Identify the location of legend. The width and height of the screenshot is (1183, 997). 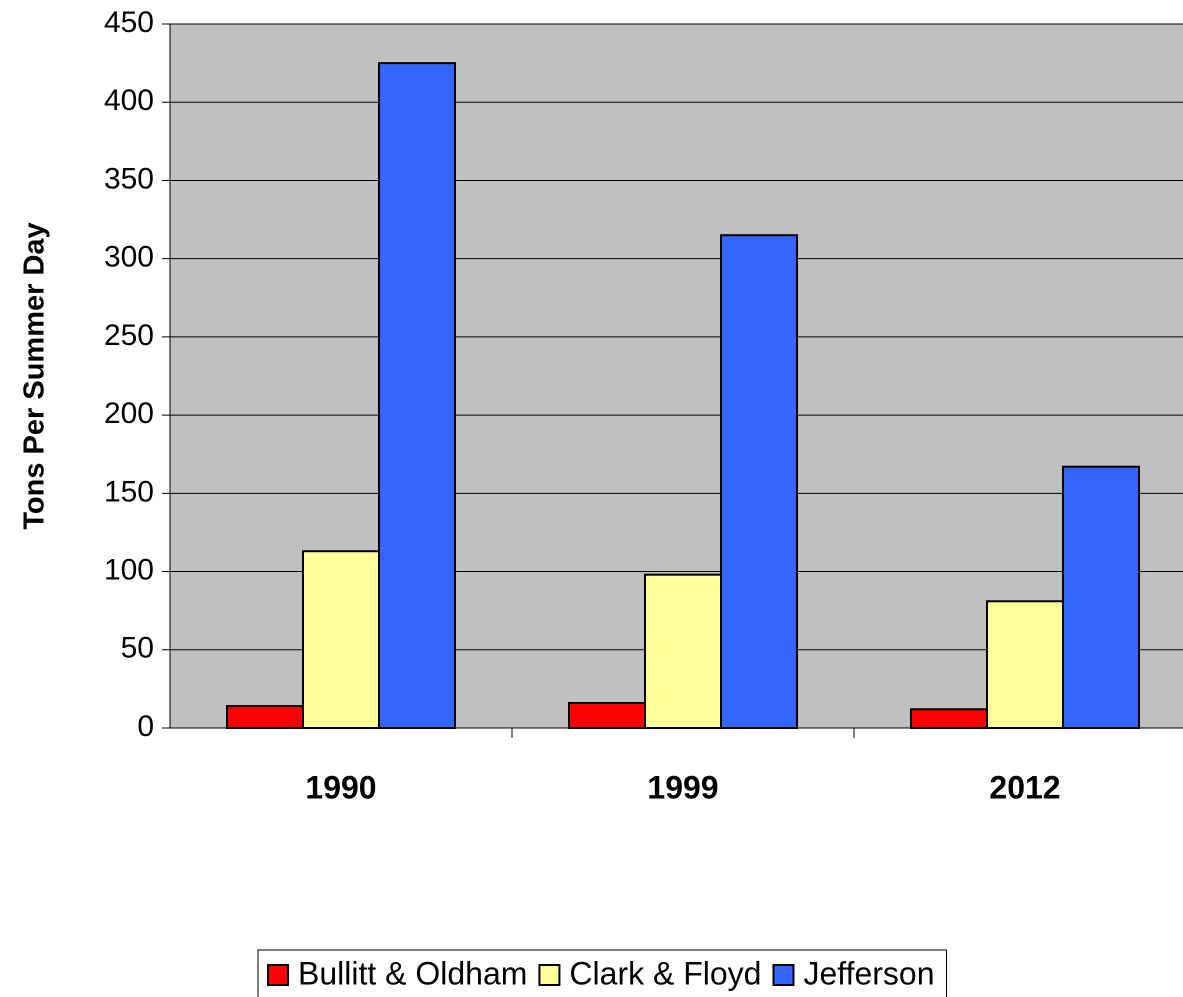
(602, 973).